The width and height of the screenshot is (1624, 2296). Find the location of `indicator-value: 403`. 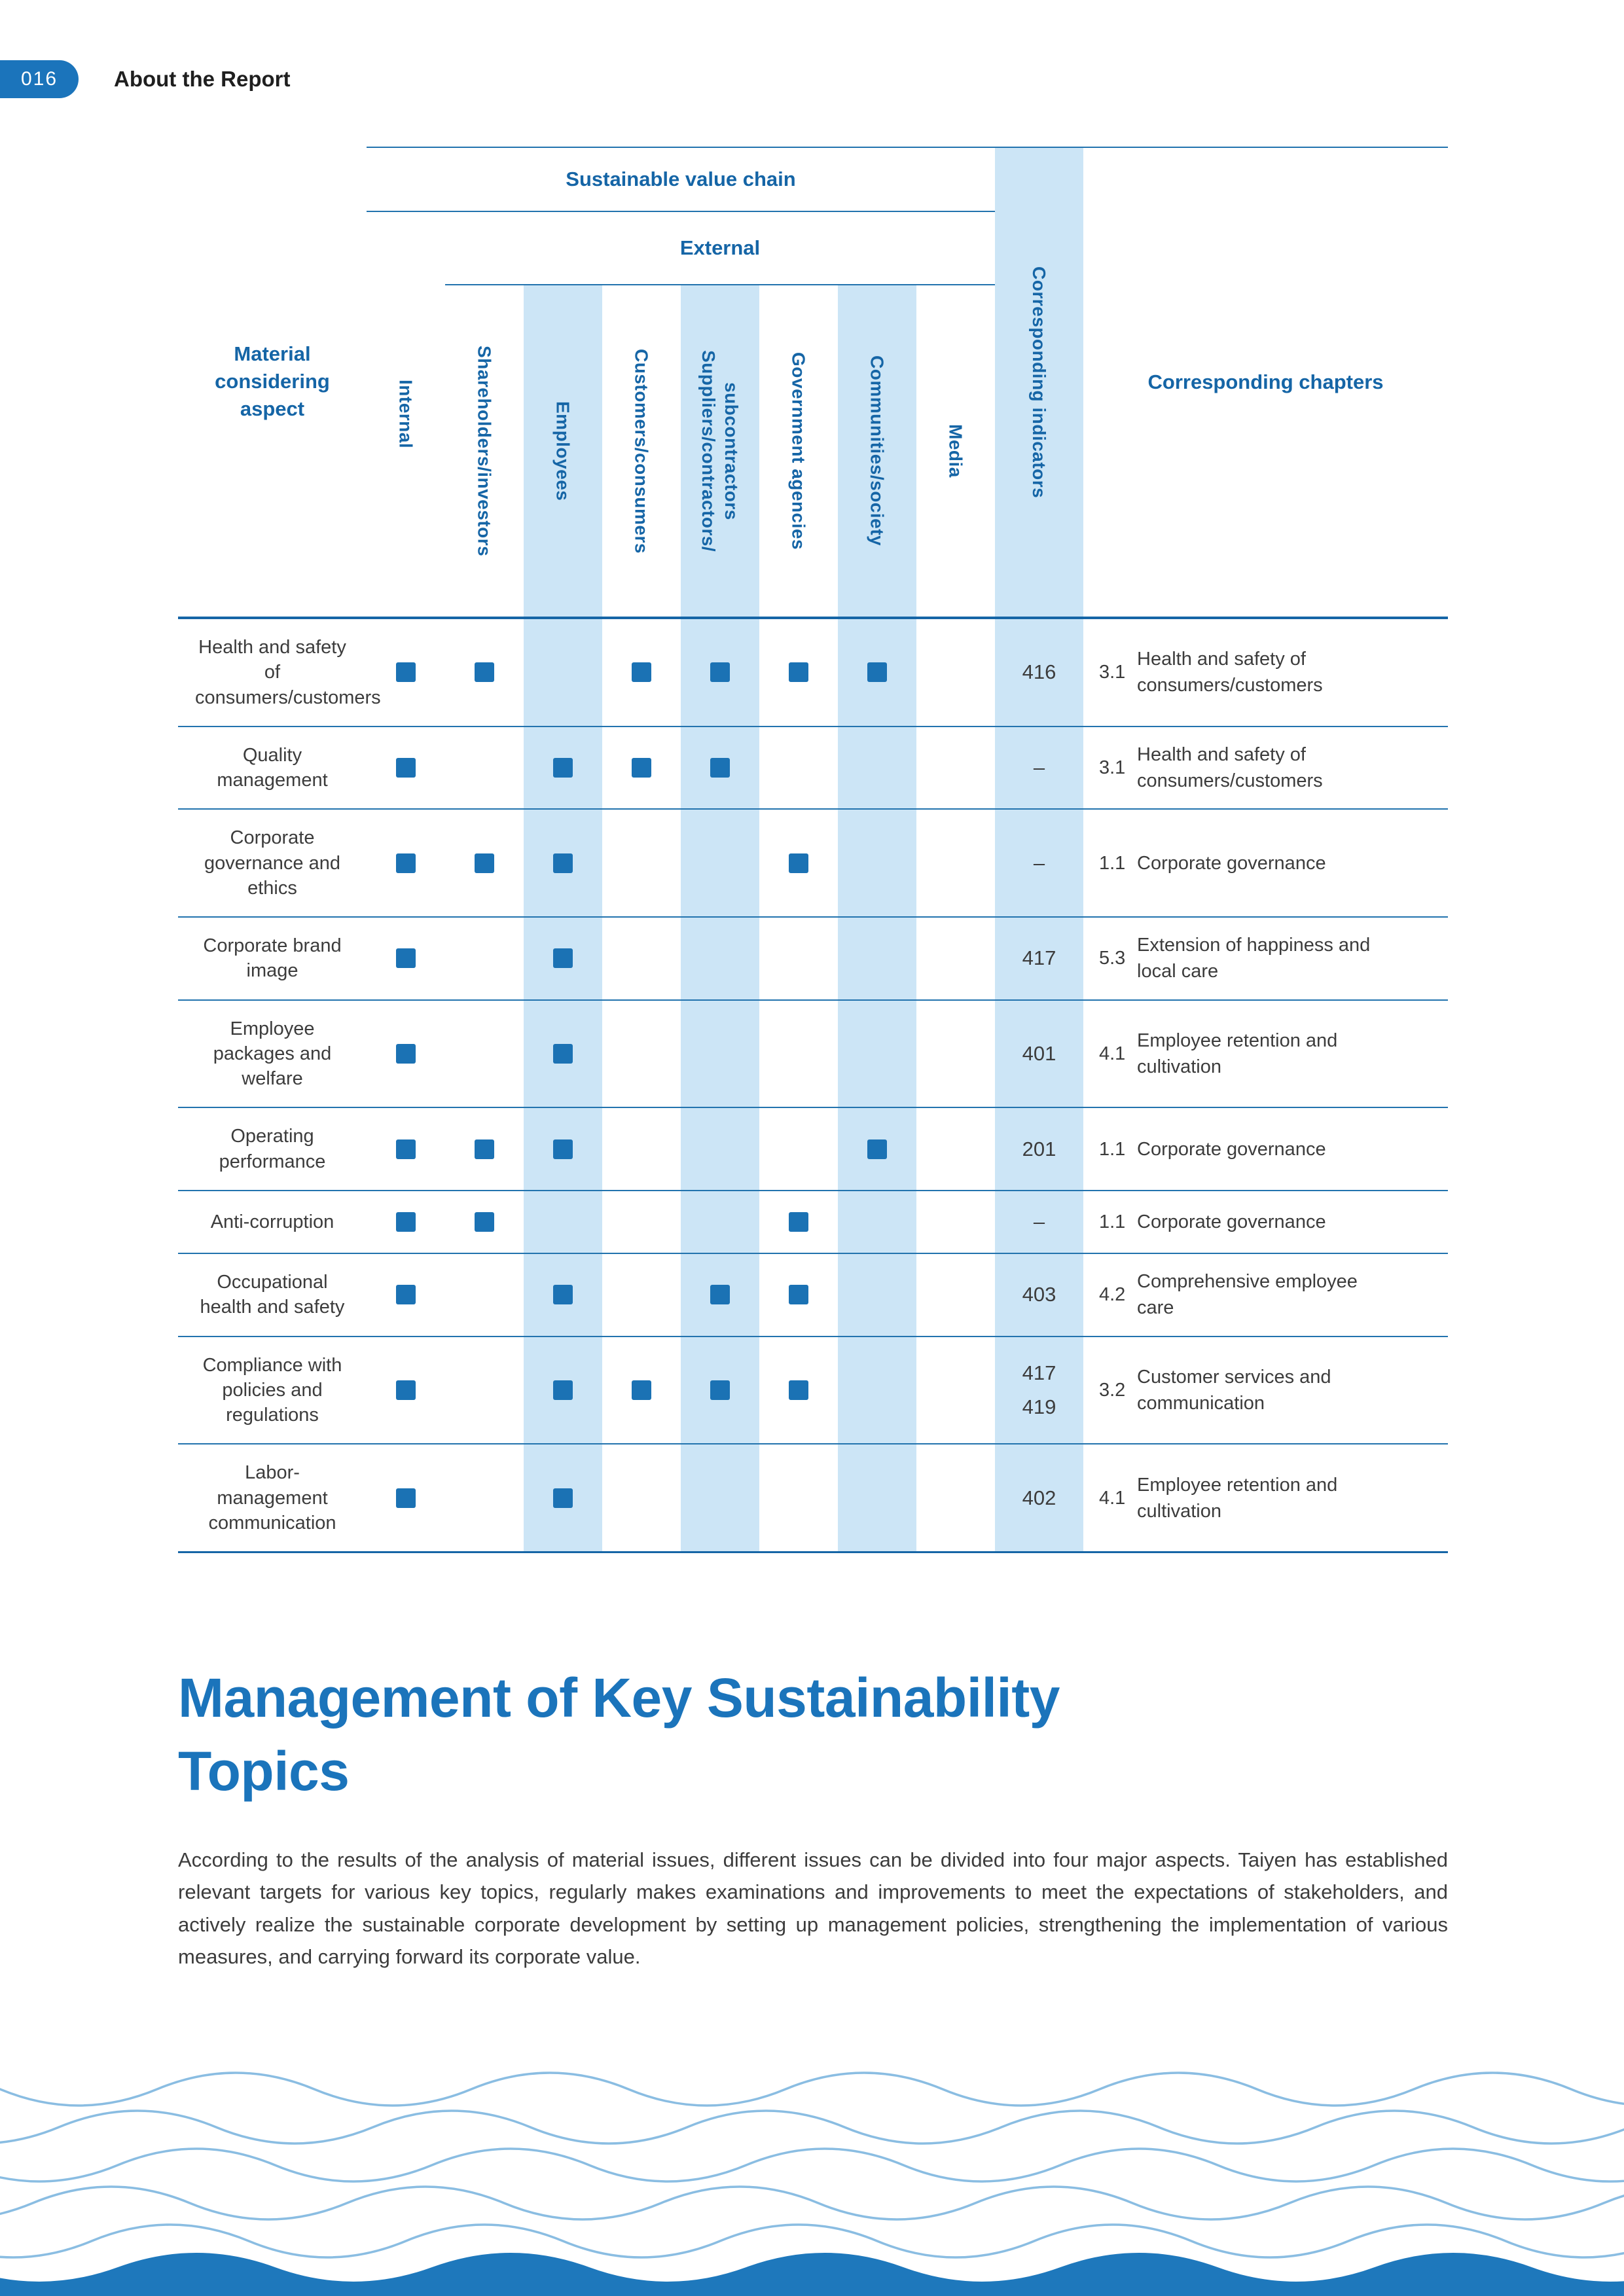

indicator-value: 403 is located at coordinates (1039, 1294).